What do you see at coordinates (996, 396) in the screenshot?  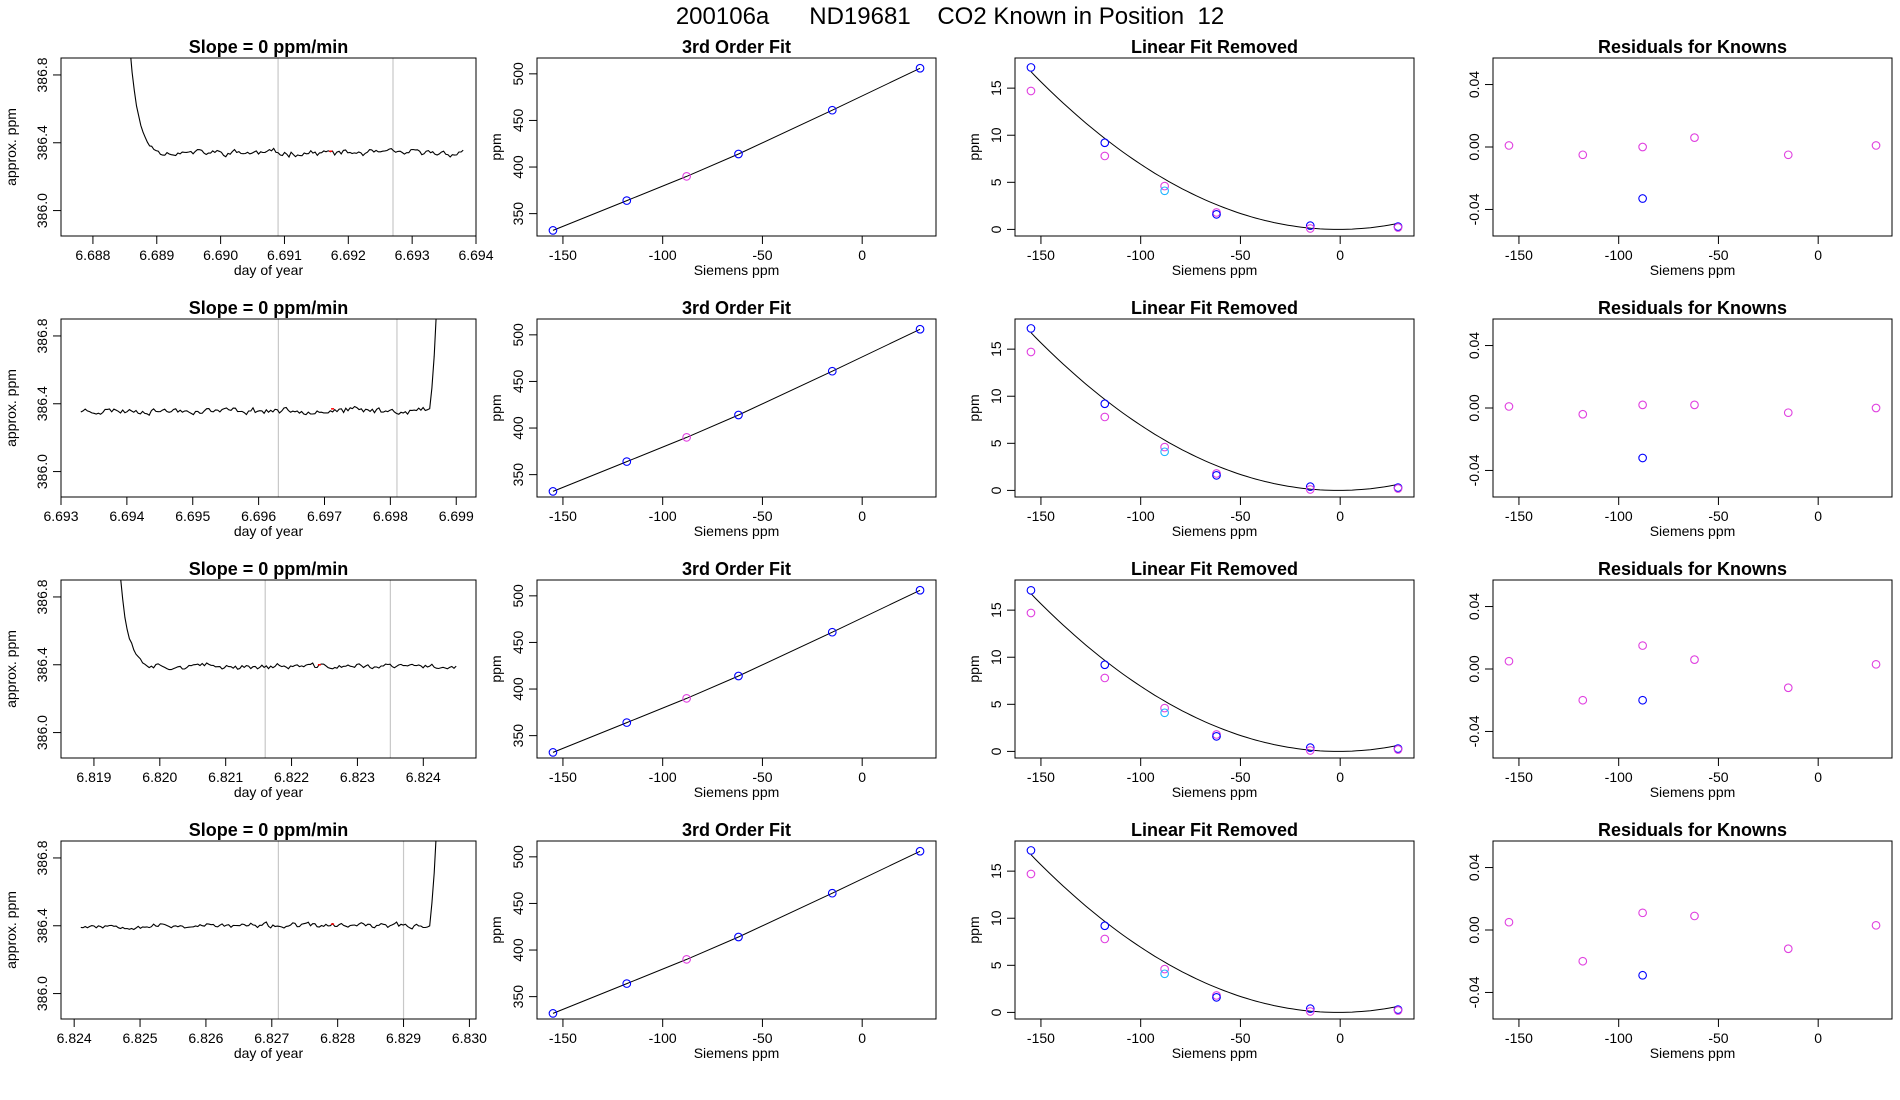 I see `y-tick-label: 10` at bounding box center [996, 396].